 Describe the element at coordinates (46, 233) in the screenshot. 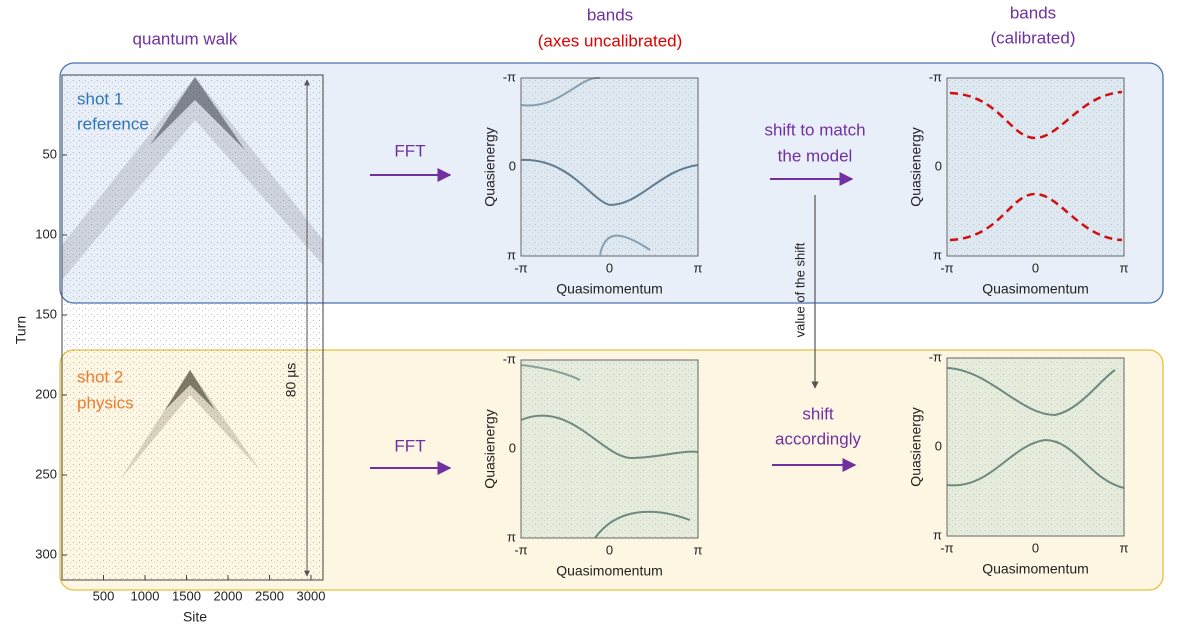

I see `y-tick-label: 100` at that location.